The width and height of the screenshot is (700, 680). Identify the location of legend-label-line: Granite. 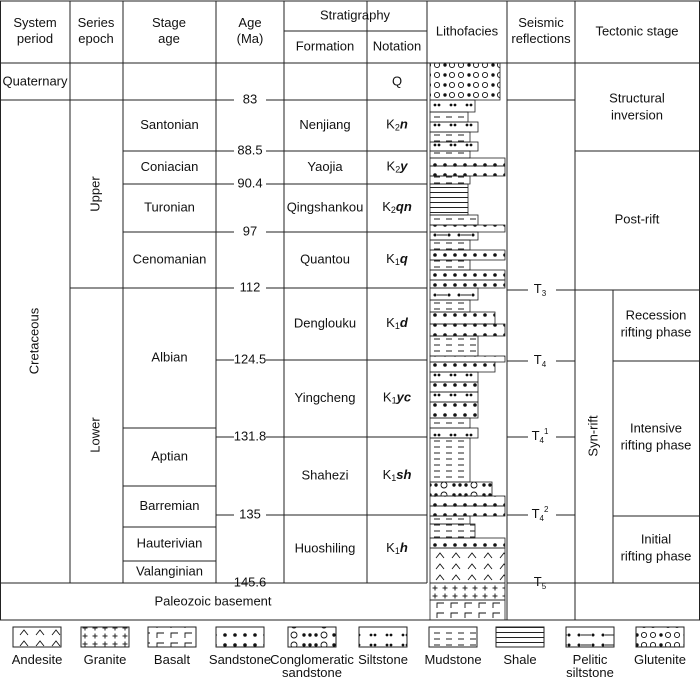
(105, 659).